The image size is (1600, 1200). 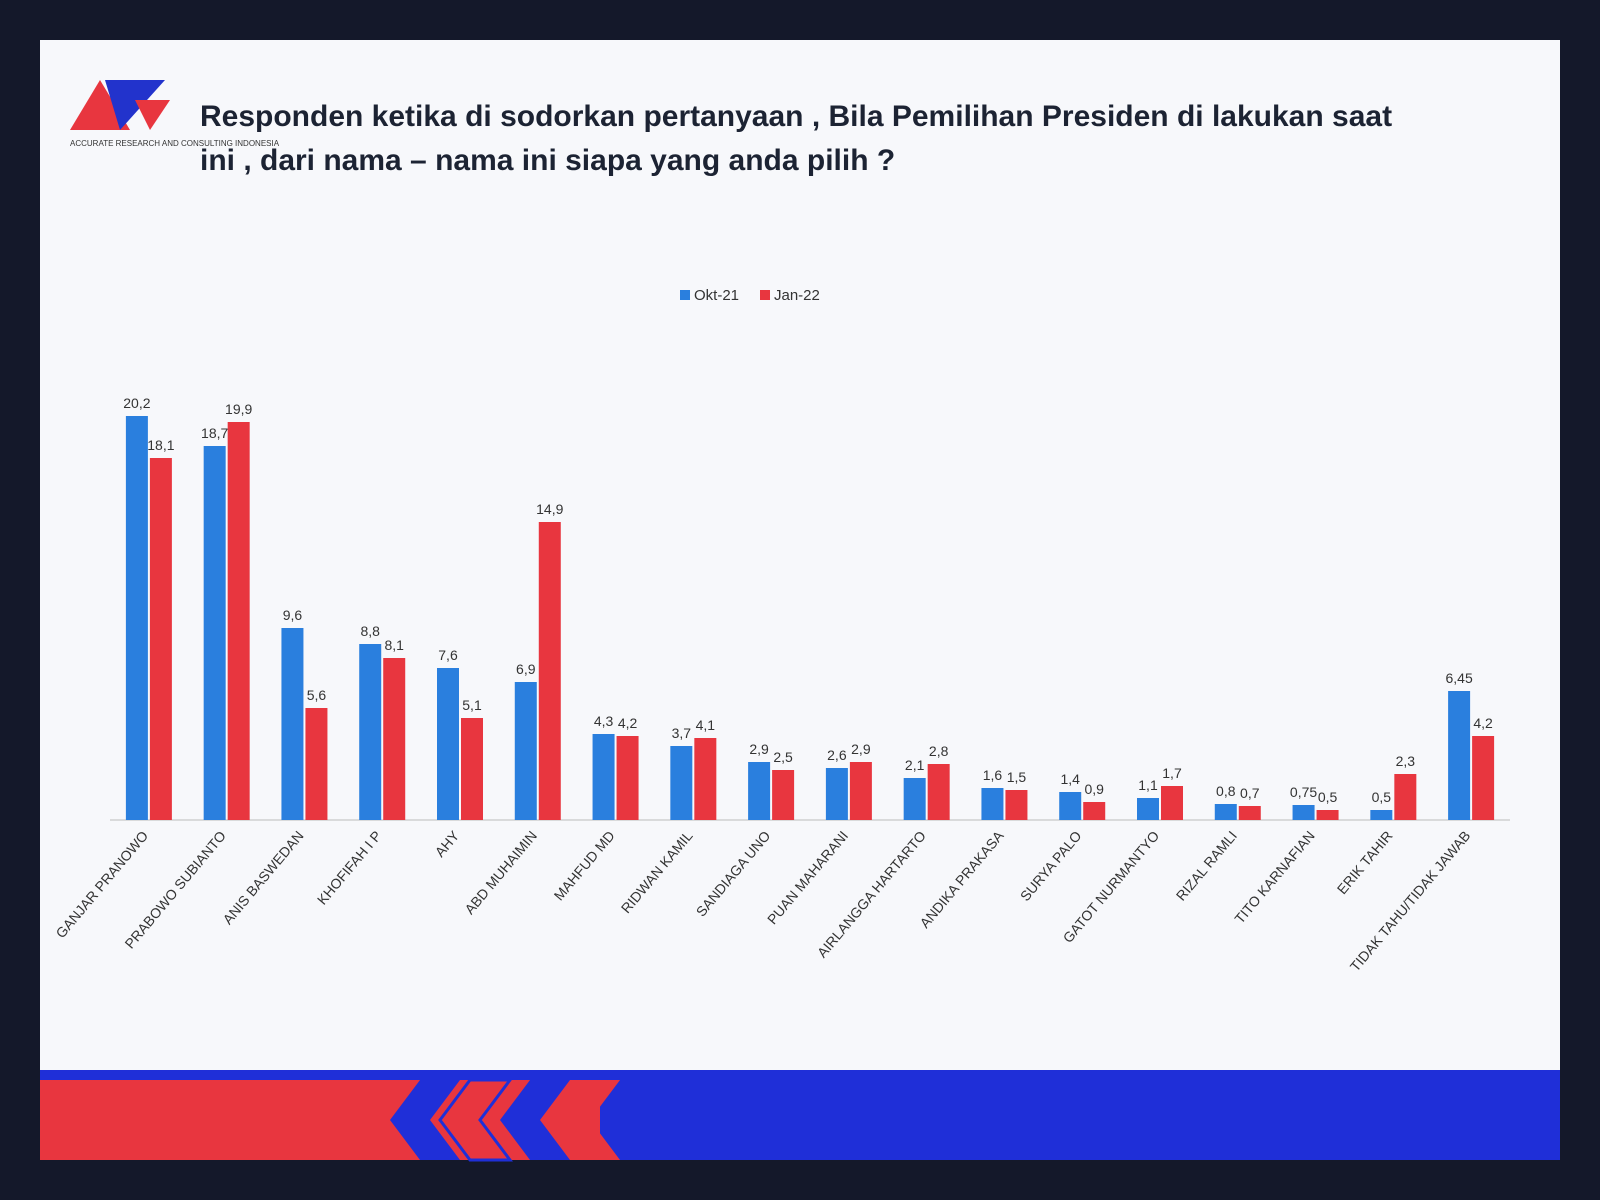 What do you see at coordinates (136, 403) in the screenshot?
I see `data-label: 20,2` at bounding box center [136, 403].